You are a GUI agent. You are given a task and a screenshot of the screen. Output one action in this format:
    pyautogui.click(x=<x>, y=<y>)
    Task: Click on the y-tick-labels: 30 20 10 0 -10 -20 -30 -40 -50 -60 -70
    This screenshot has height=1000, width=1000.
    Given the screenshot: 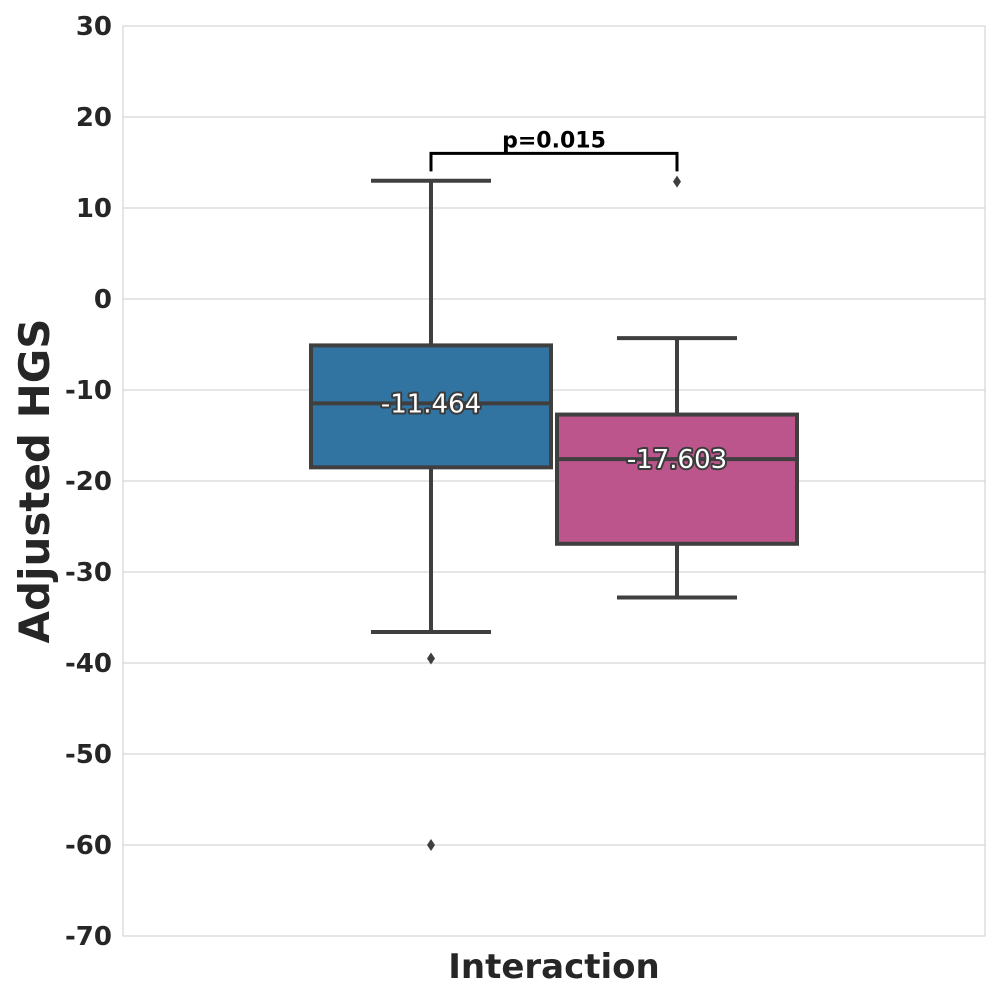 What is the action you would take?
    pyautogui.click(x=88, y=482)
    